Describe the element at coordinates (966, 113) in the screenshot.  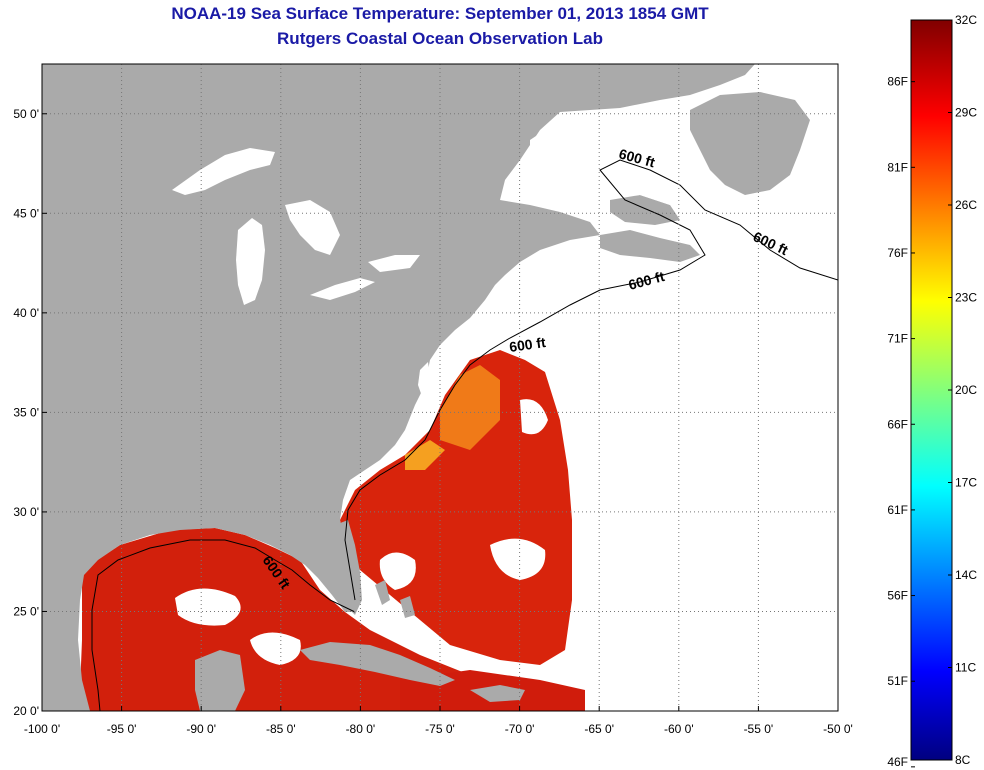
I see `colorbar-celsius-label: 29C` at that location.